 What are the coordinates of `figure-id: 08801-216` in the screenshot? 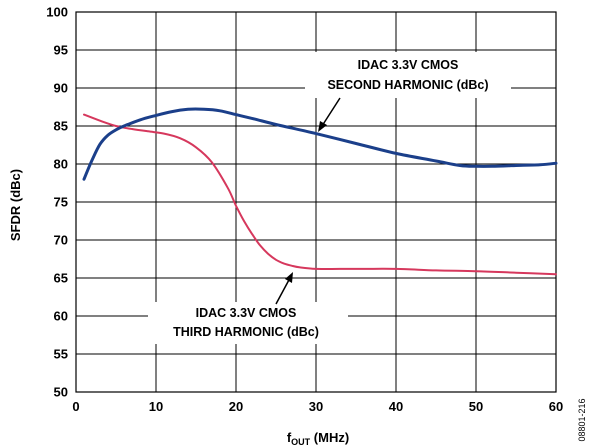 It's located at (582, 419).